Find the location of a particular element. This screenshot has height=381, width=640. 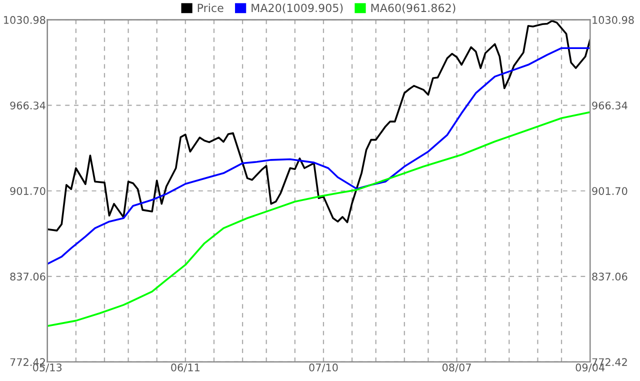

y2-tick-label: 901.70 is located at coordinates (610, 191).